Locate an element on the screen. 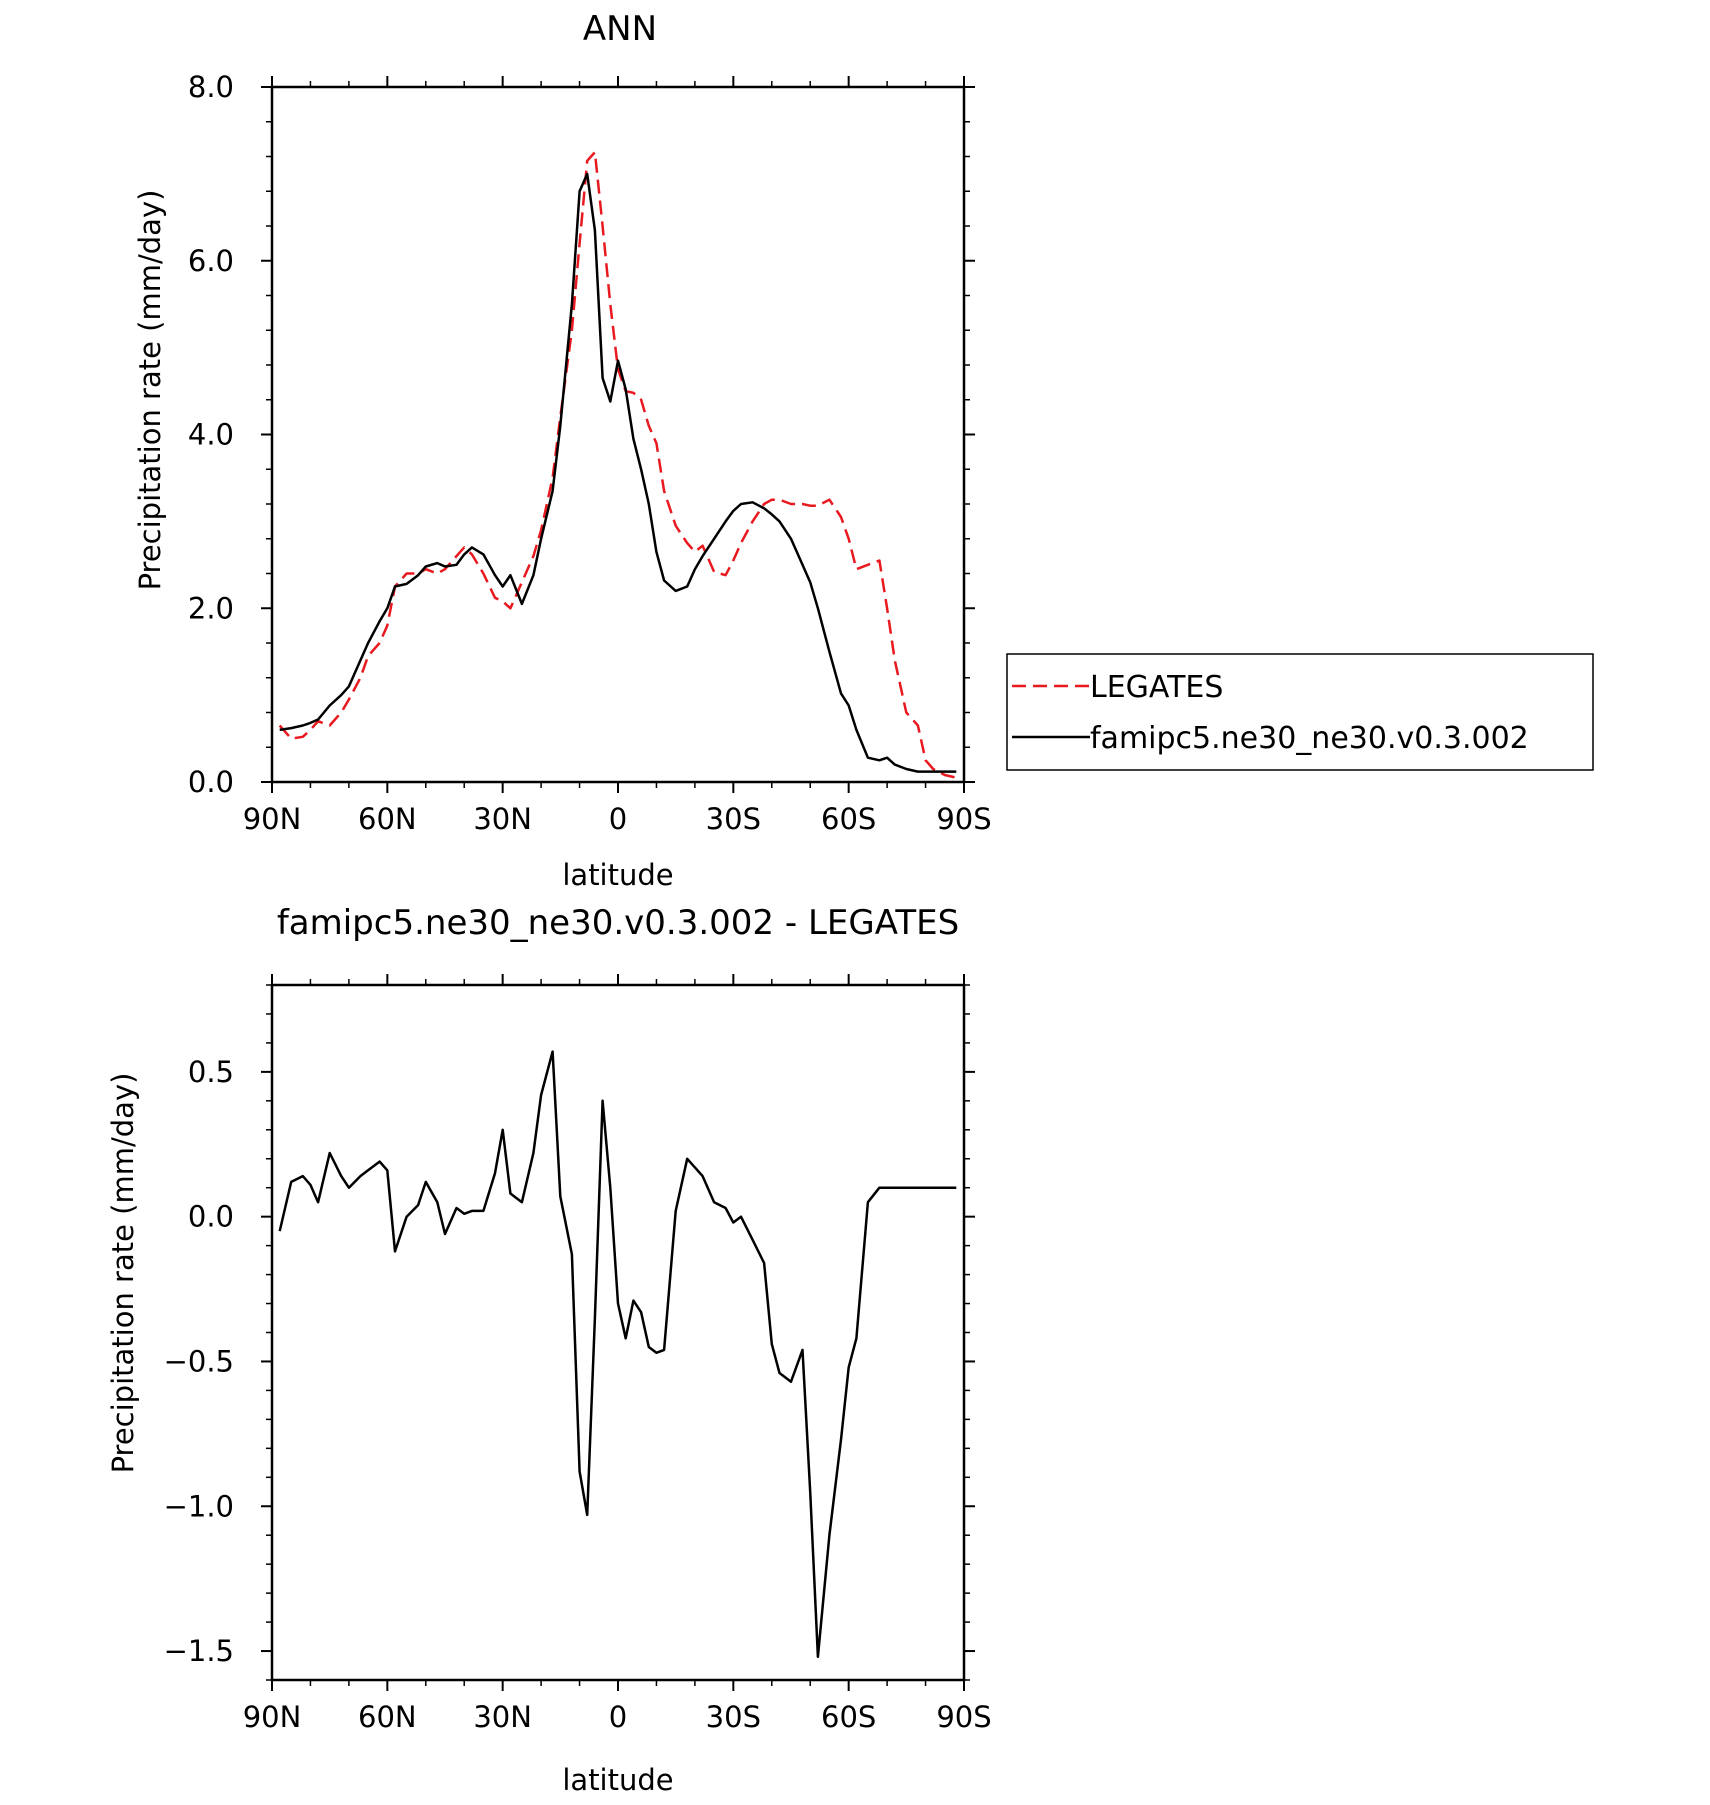  bottom-y-axis-label: Precipitation rate (mm/day) is located at coordinates (123, 1273).